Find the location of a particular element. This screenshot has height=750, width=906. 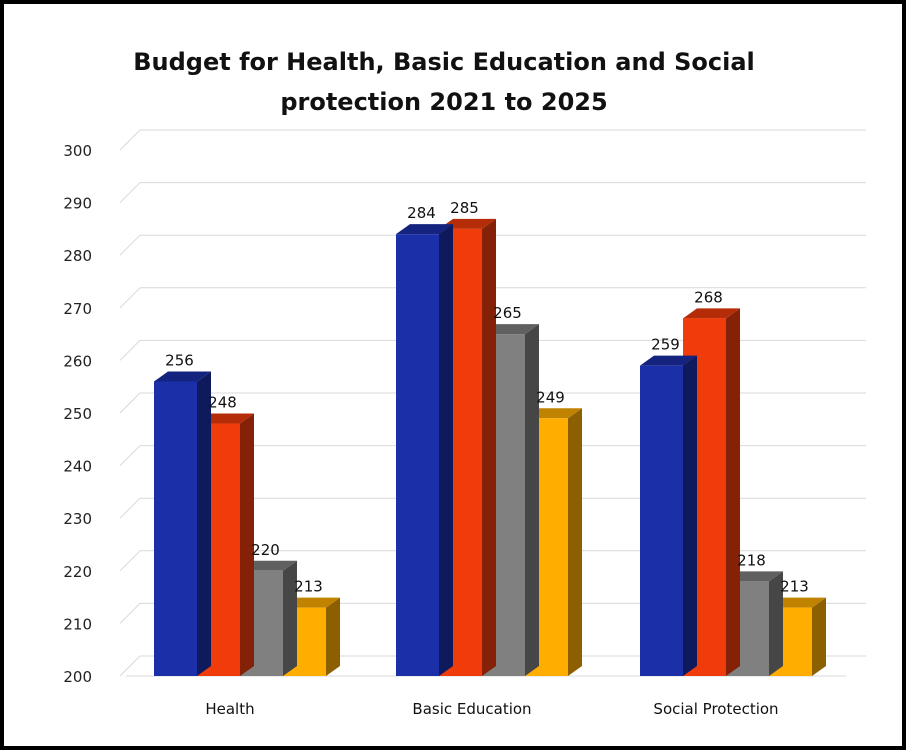

data-label: 285 is located at coordinates (464, 208).